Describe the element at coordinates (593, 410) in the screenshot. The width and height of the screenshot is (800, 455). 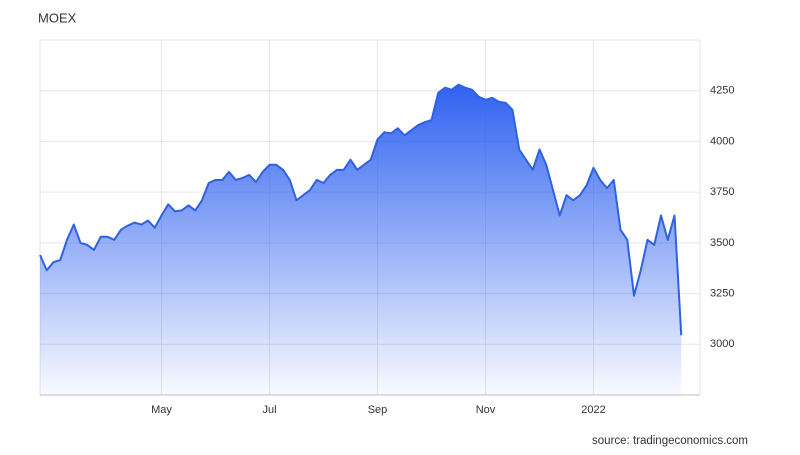
I see `x-tick-label: 2022` at that location.